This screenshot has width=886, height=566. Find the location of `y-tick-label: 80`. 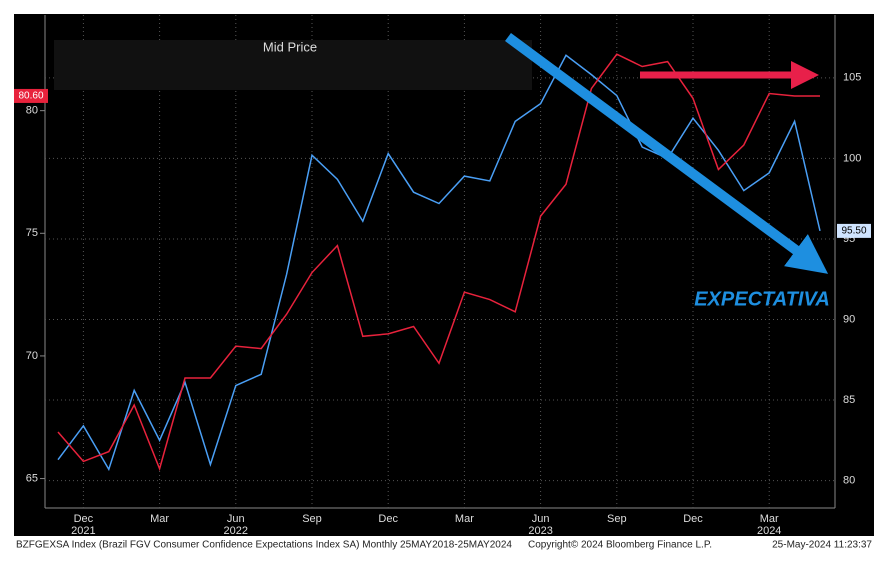

y-tick-label: 80 is located at coordinates (32, 111).